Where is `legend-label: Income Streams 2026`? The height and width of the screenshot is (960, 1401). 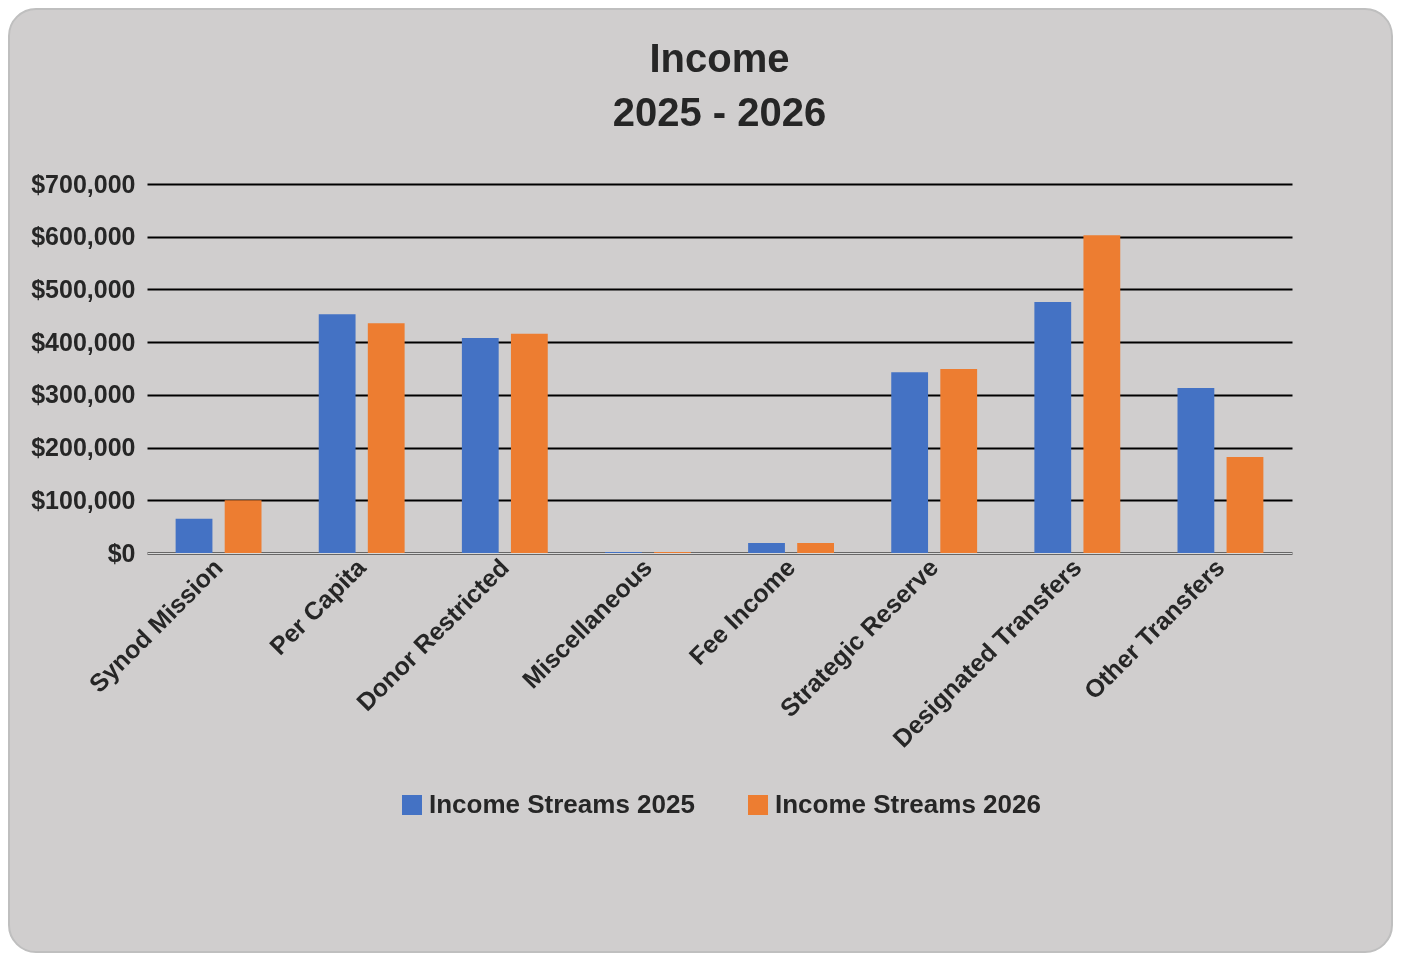 legend-label: Income Streams 2026 is located at coordinates (908, 804).